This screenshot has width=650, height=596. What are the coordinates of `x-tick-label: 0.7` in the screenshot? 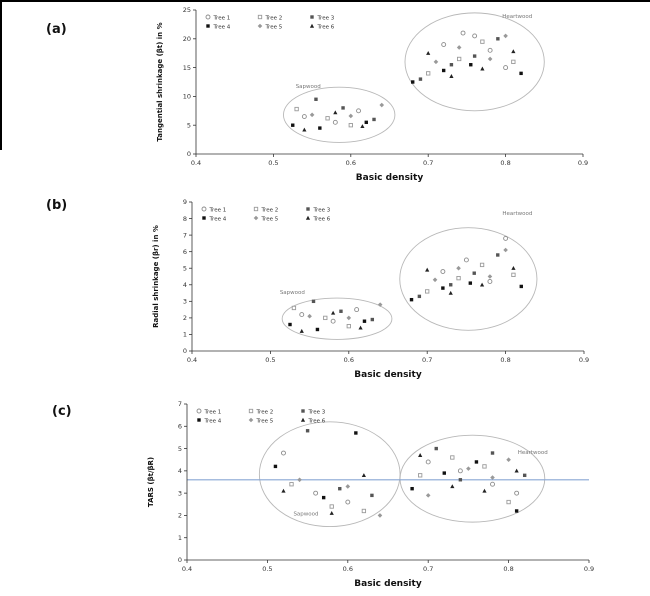 It's located at (428, 569).